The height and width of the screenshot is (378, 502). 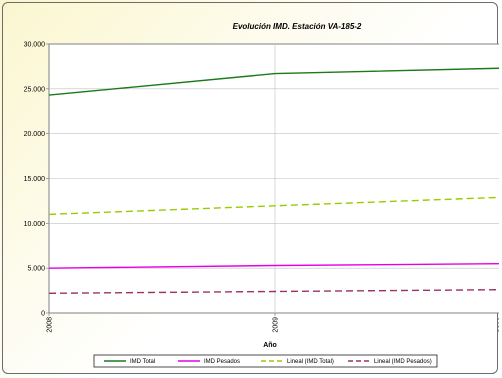 I want to click on y-tick-label: 20.000, so click(x=35, y=134).